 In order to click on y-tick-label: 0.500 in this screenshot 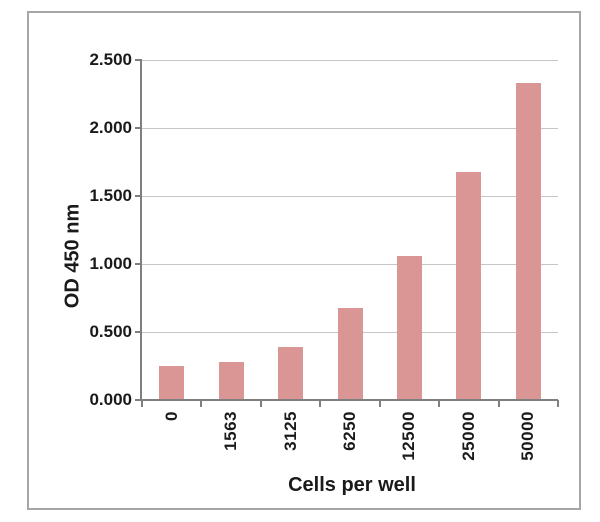, I will do `click(110, 331)`.